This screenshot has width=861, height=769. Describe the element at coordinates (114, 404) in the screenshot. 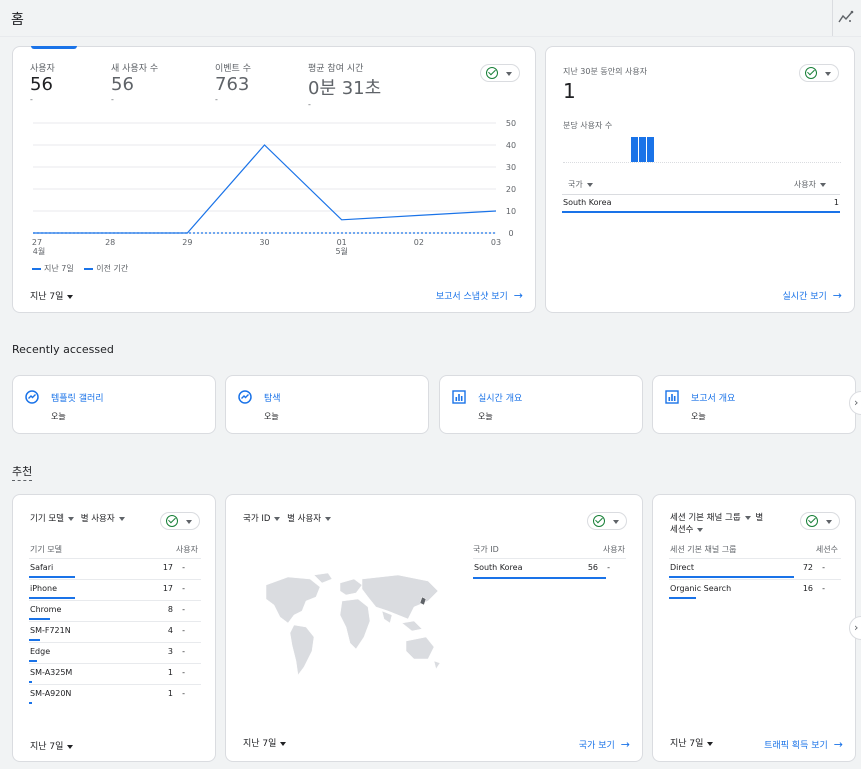

I see `recent-card-template-gallery: 템플릿 갤러리 오늘` at that location.